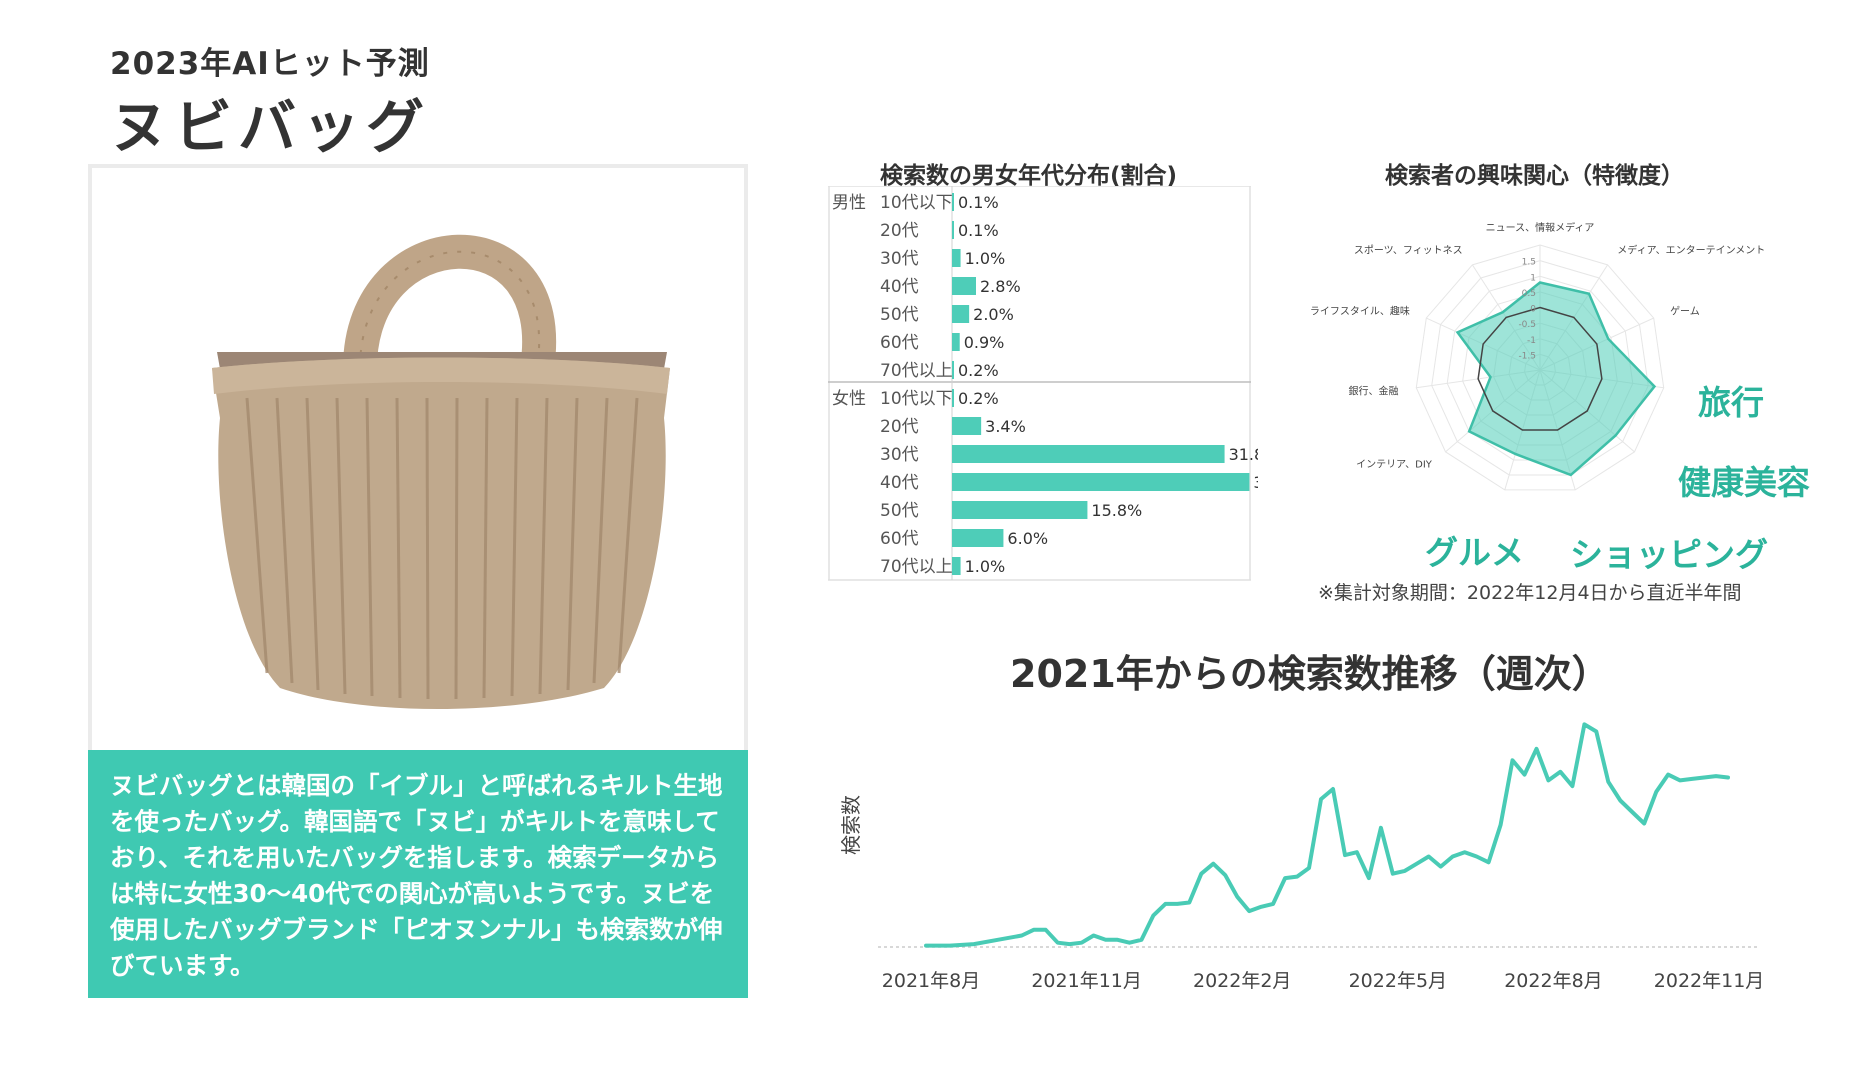  I want to click on radar-axis-label: 銀行、金融, so click(1373, 390).